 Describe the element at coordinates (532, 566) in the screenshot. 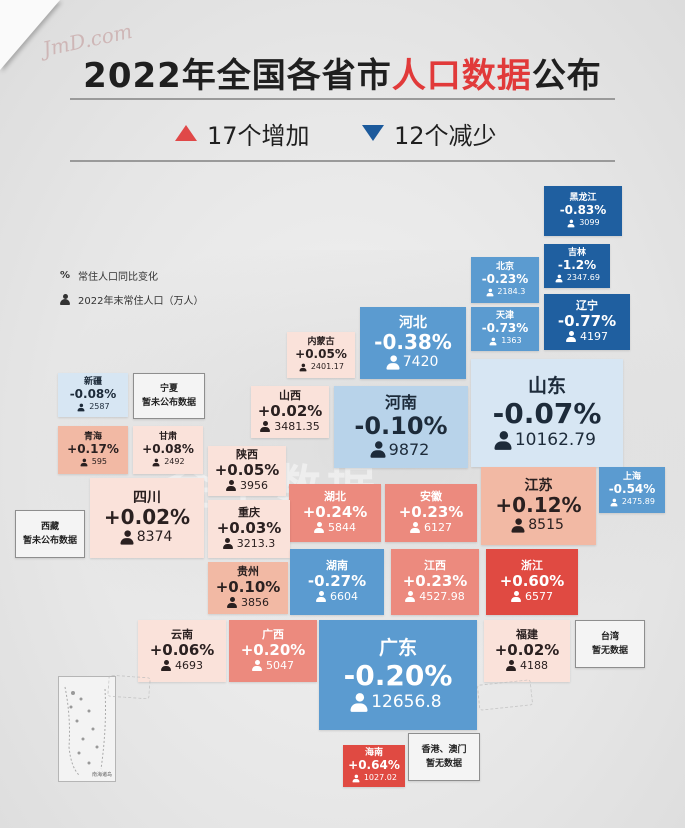

I see `province-name: 浙江` at that location.